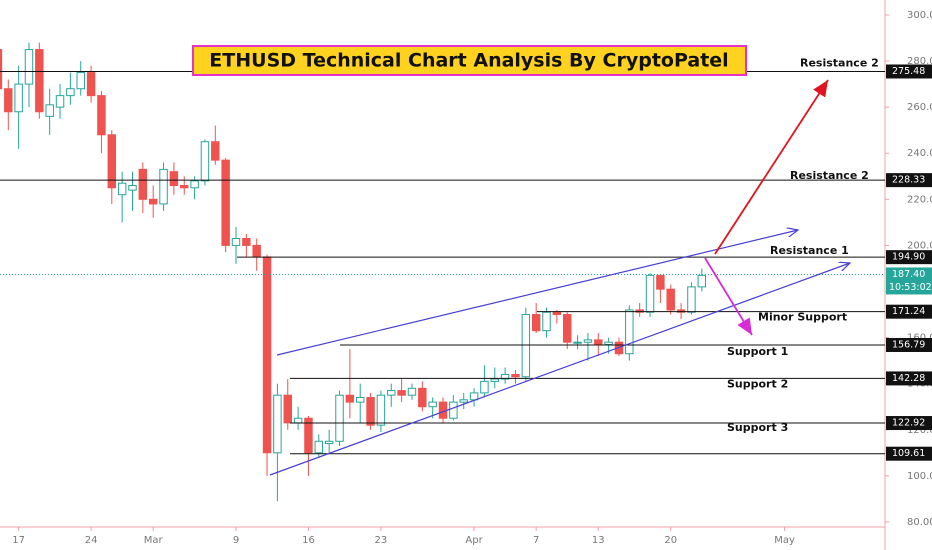 This screenshot has height=550, width=932. I want to click on level-label: Minor Support, so click(802, 317).